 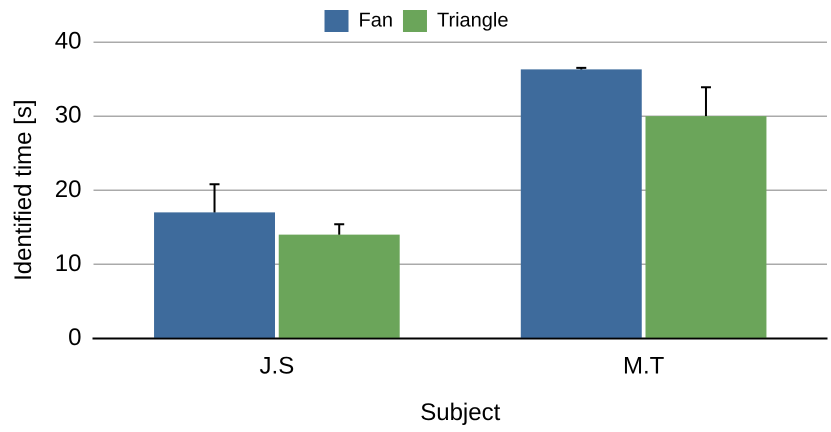 What do you see at coordinates (68, 115) in the screenshot?
I see `y-tick-label: 30` at bounding box center [68, 115].